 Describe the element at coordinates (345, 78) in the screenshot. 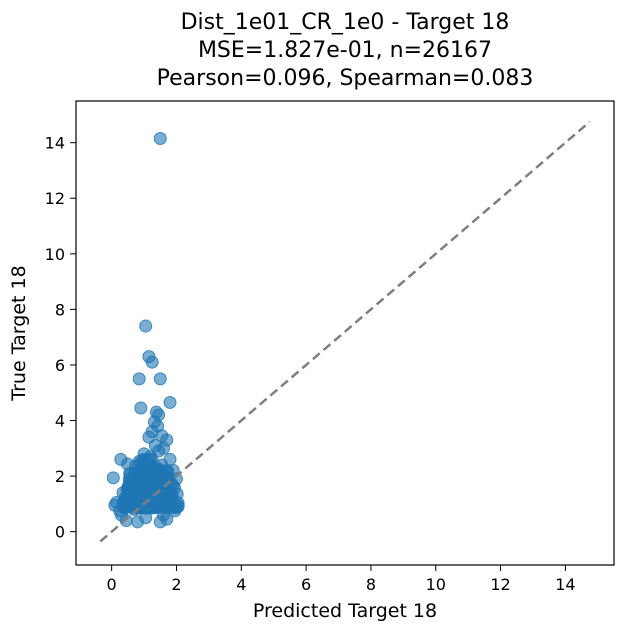

I see `chart-title-line-3: Pearson=0.096, Spearman=0.083` at that location.